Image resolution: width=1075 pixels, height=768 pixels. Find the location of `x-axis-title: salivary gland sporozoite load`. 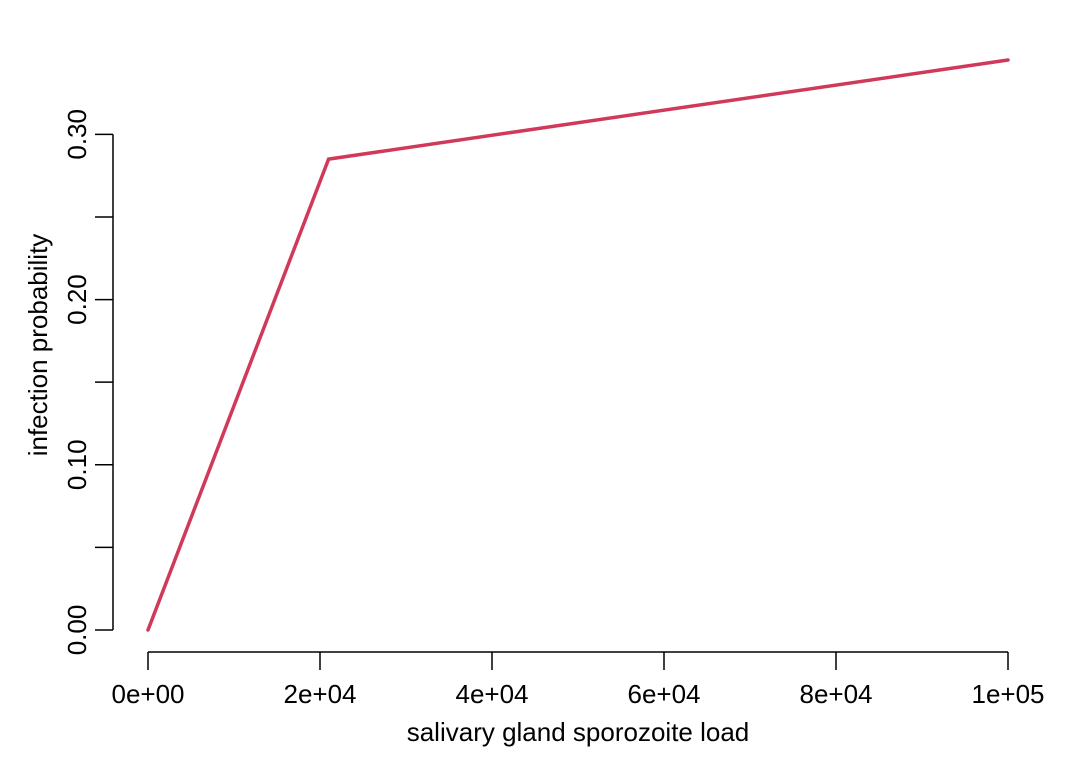

x-axis-title: salivary gland sporozoite load is located at coordinates (578, 732).